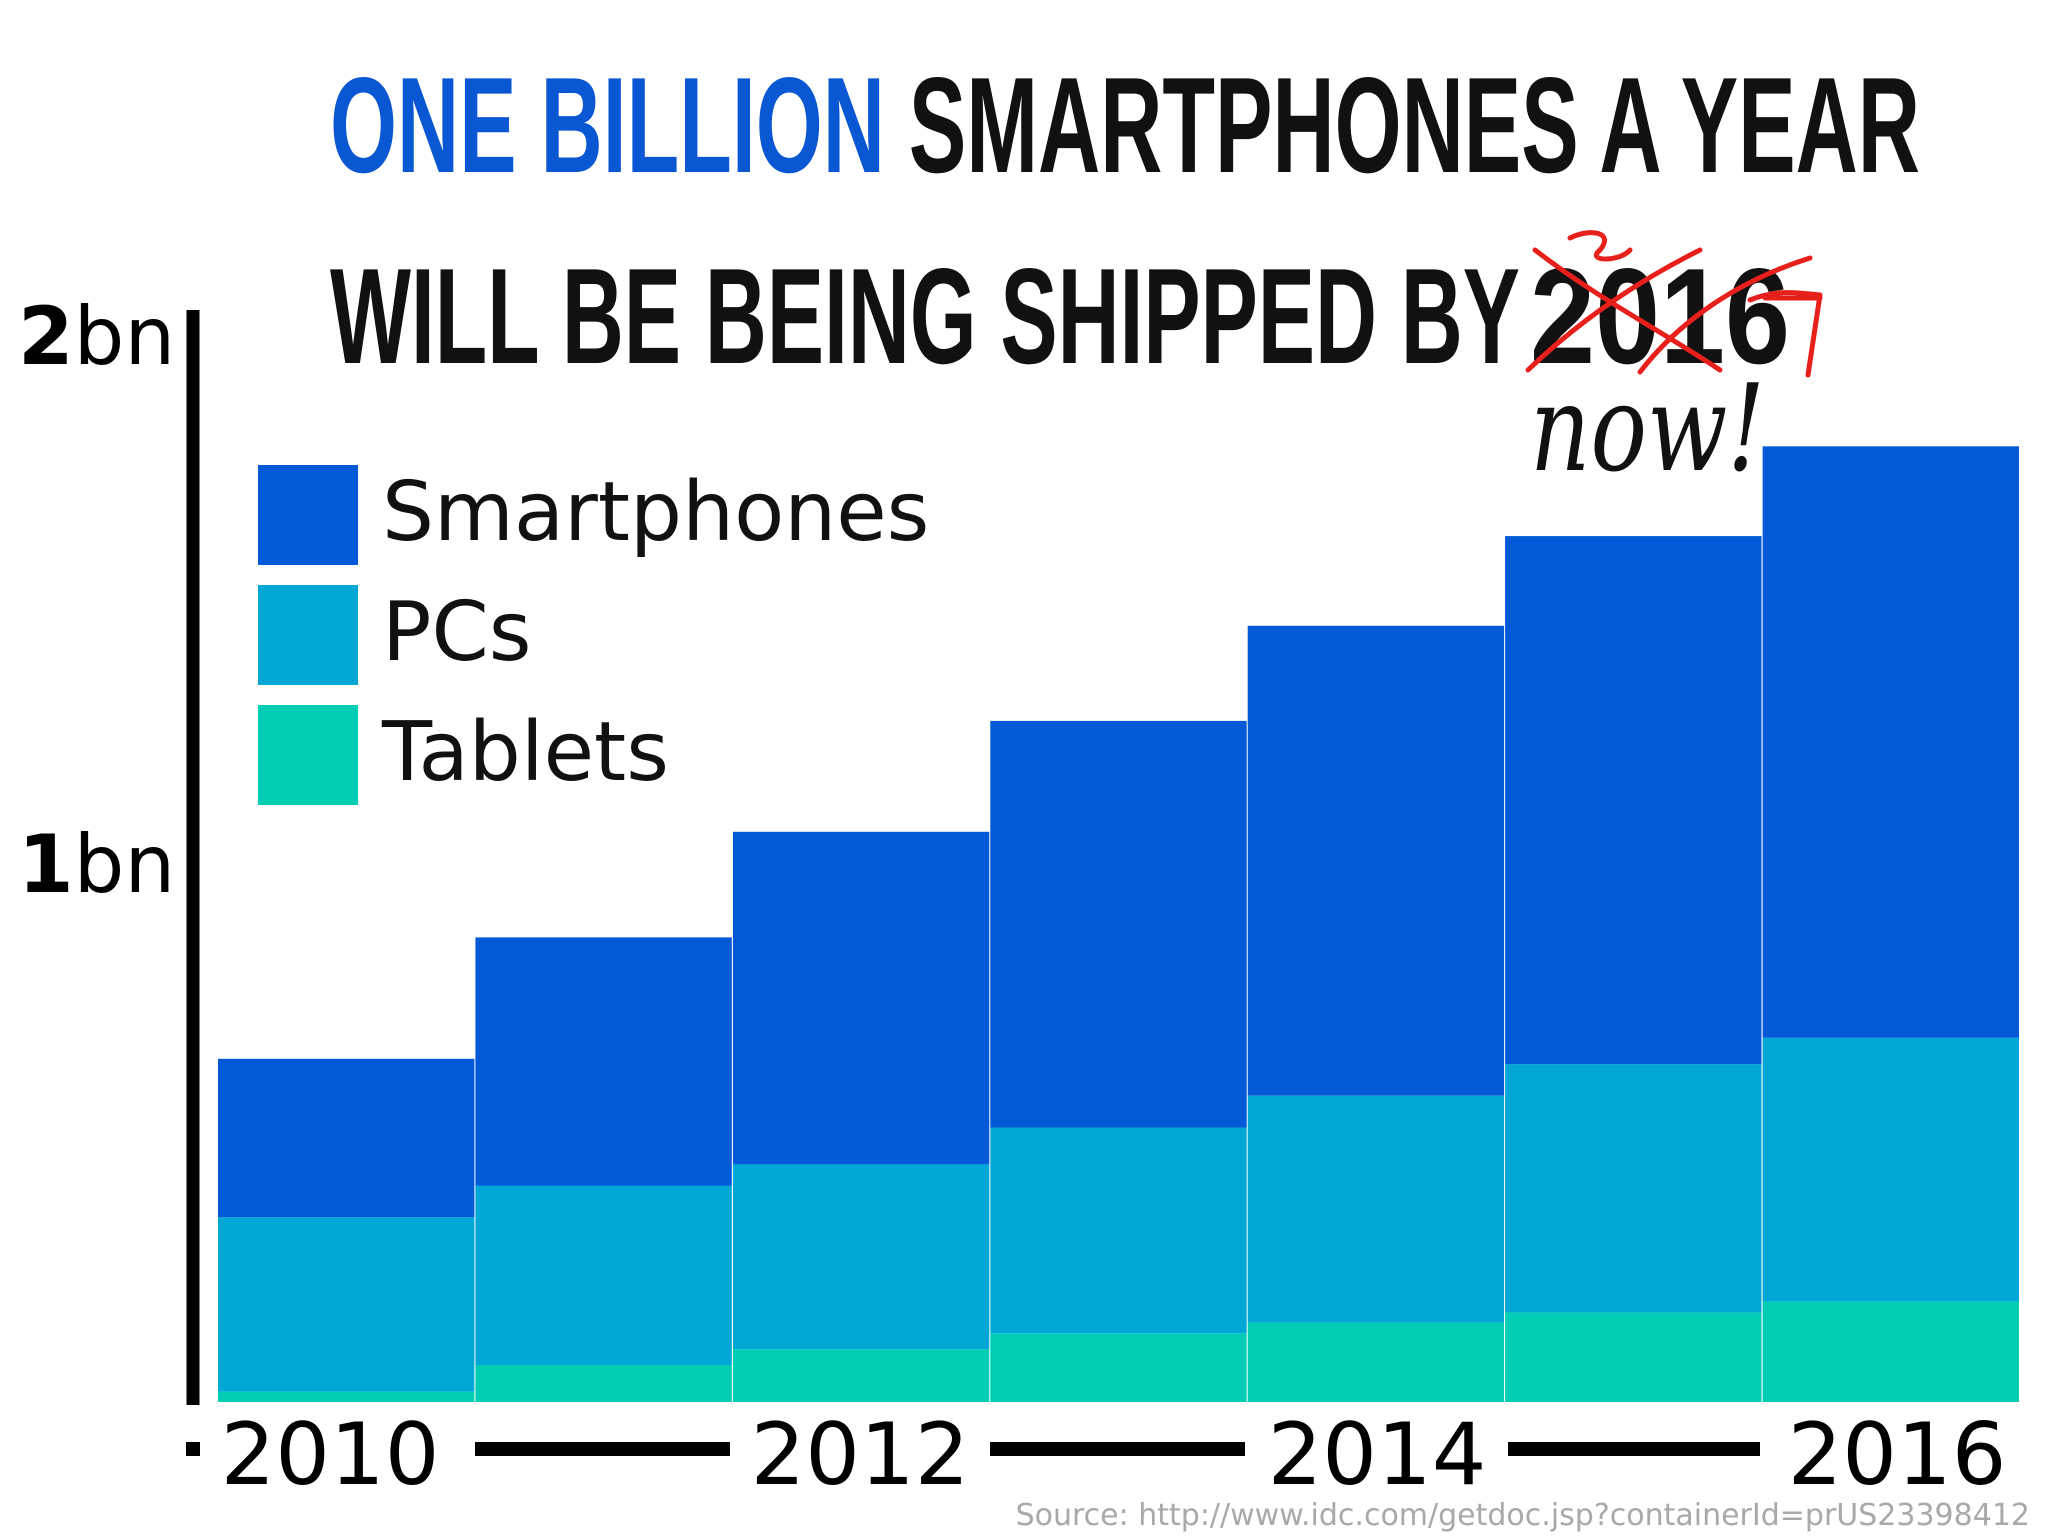 This screenshot has height=1536, width=2048. I want to click on struck-year: 2016, so click(1660, 316).